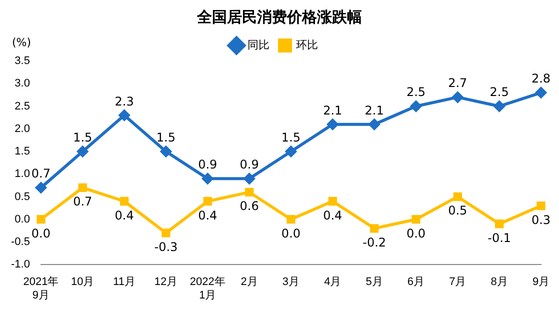 The width and height of the screenshot is (559, 309). I want to click on y-tick-label: 3.0, so click(22, 84).